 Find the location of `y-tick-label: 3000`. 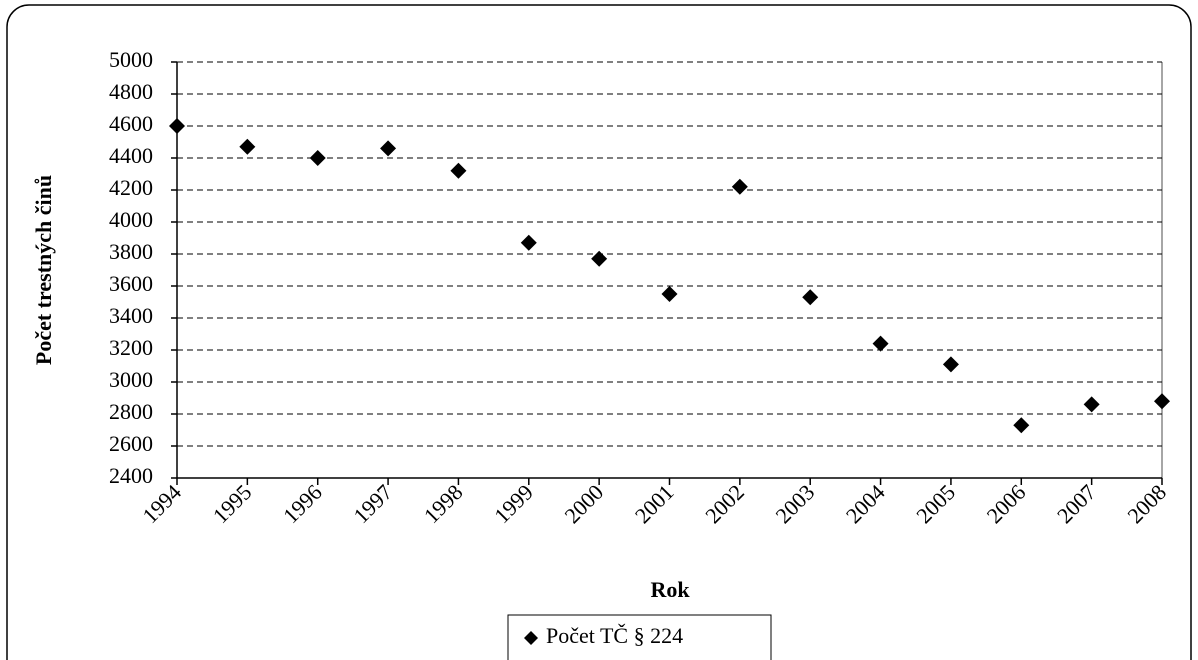

y-tick-label: 3000 is located at coordinates (131, 379).